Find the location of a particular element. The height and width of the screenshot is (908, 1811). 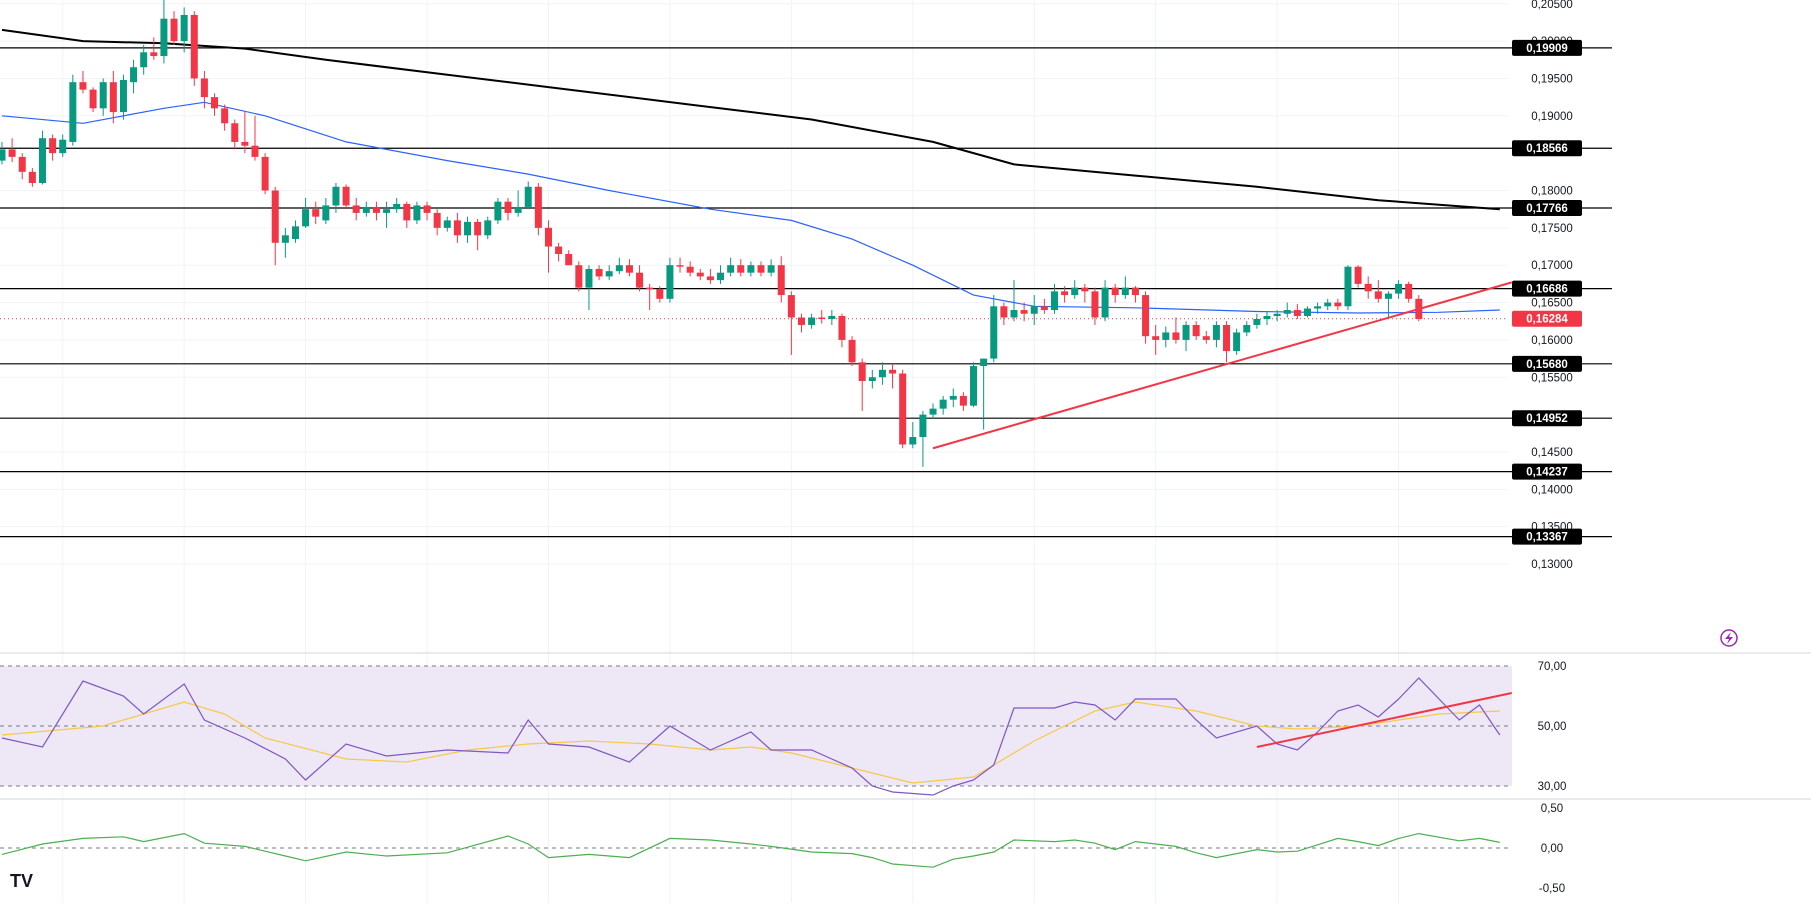

price-tick-label: 0,15500 is located at coordinates (1552, 378).